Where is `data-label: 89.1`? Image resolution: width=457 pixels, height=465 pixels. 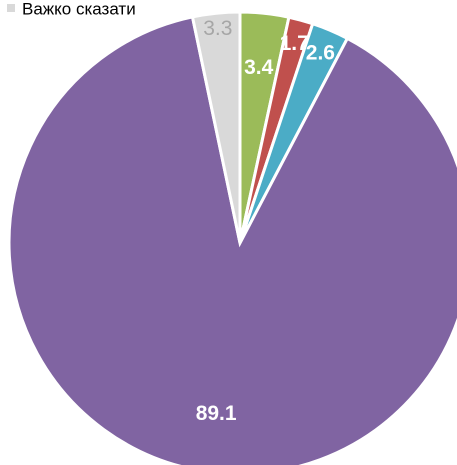
data-label: 89.1 is located at coordinates (216, 413).